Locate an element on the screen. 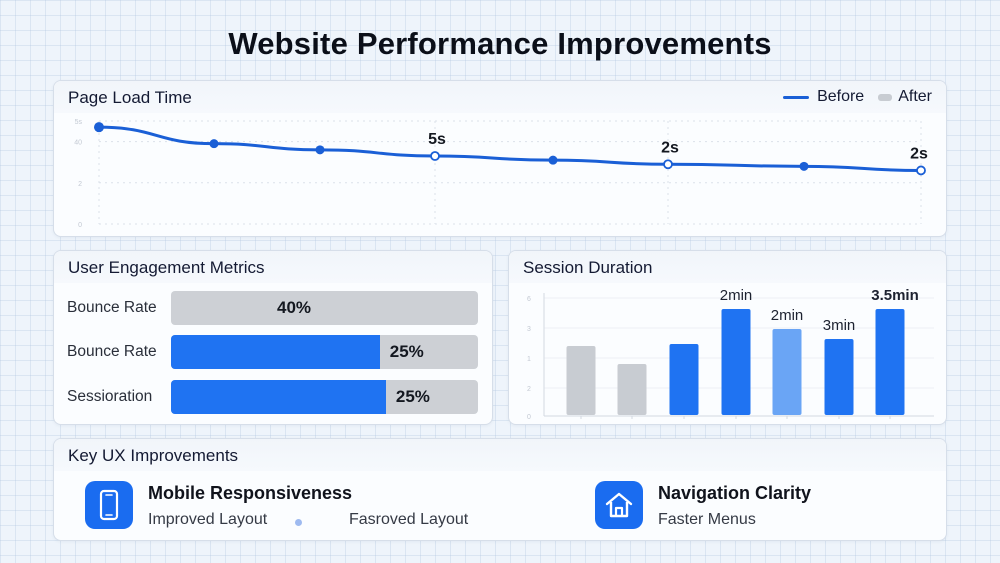 The width and height of the screenshot is (1000, 563). bar-chart: 0 2 1 3 6 2min 2min 3min 3.5min is located at coordinates (730, 354).